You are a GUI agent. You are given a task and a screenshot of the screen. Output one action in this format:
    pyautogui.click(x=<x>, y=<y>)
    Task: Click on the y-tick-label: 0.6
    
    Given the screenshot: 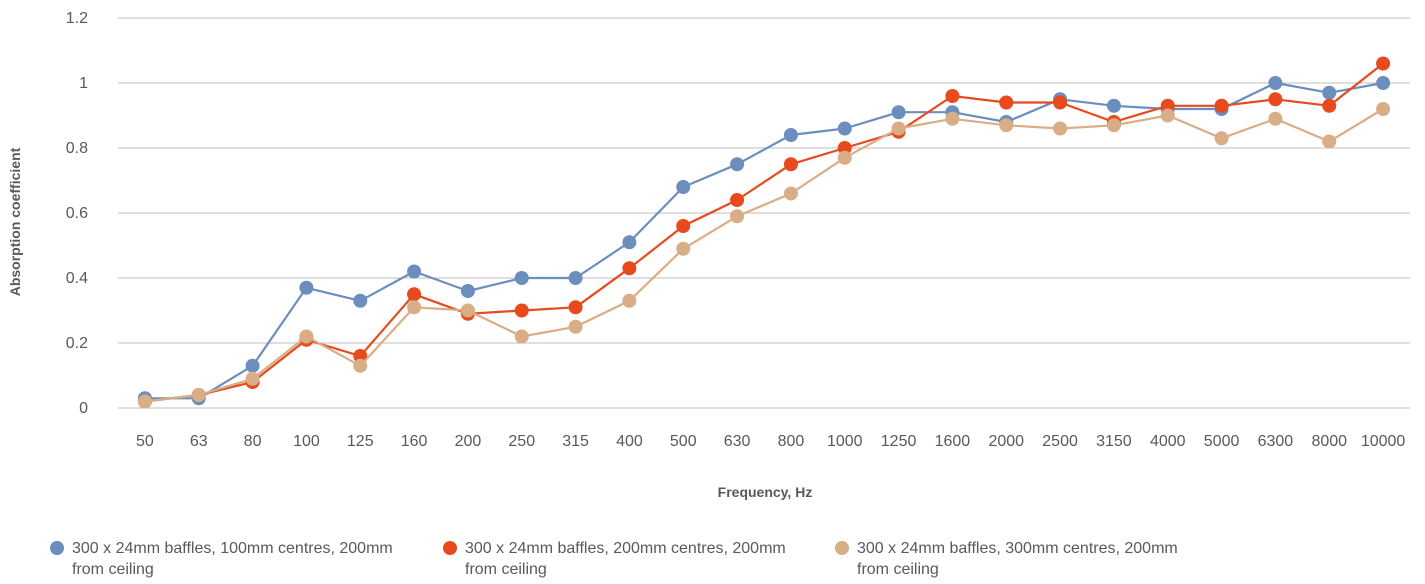 What is the action you would take?
    pyautogui.click(x=77, y=213)
    